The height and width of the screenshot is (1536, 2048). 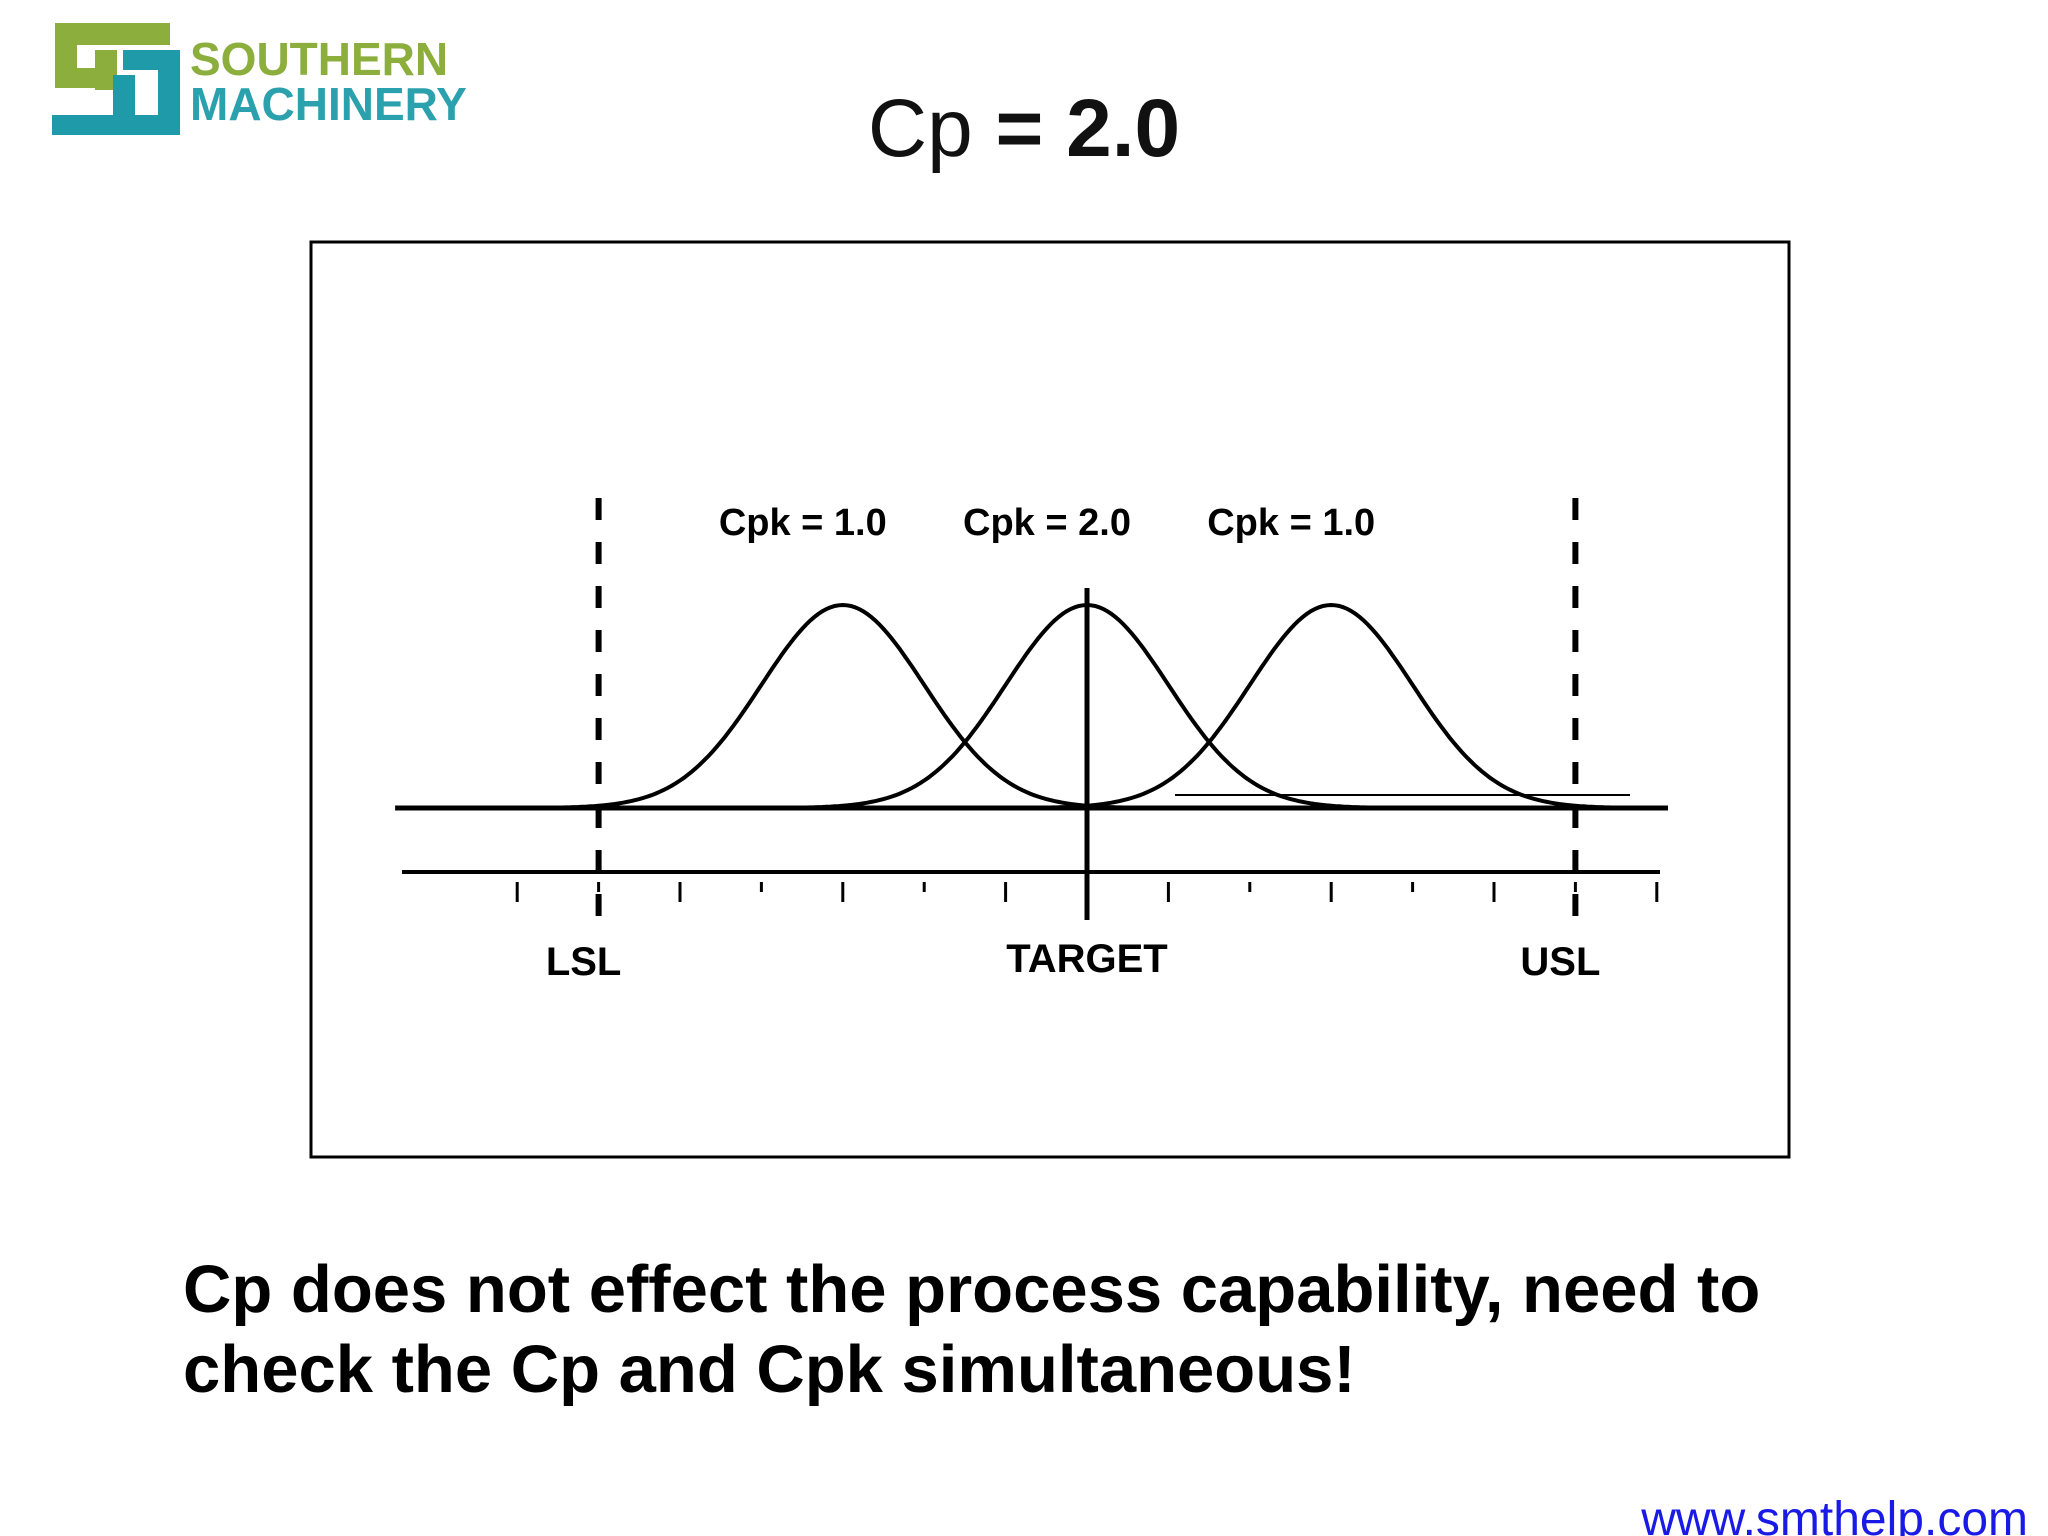 I want to click on logo-graphic: SOUTHERN MACHINERY, so click(x=259, y=79).